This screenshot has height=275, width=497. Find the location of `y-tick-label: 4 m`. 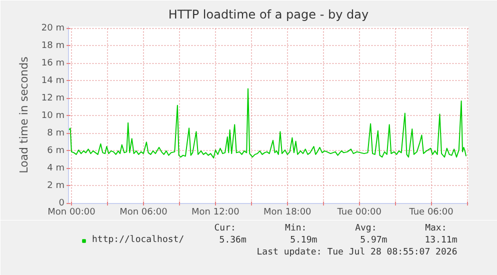

y-tick-label: 4 m is located at coordinates (56, 168).